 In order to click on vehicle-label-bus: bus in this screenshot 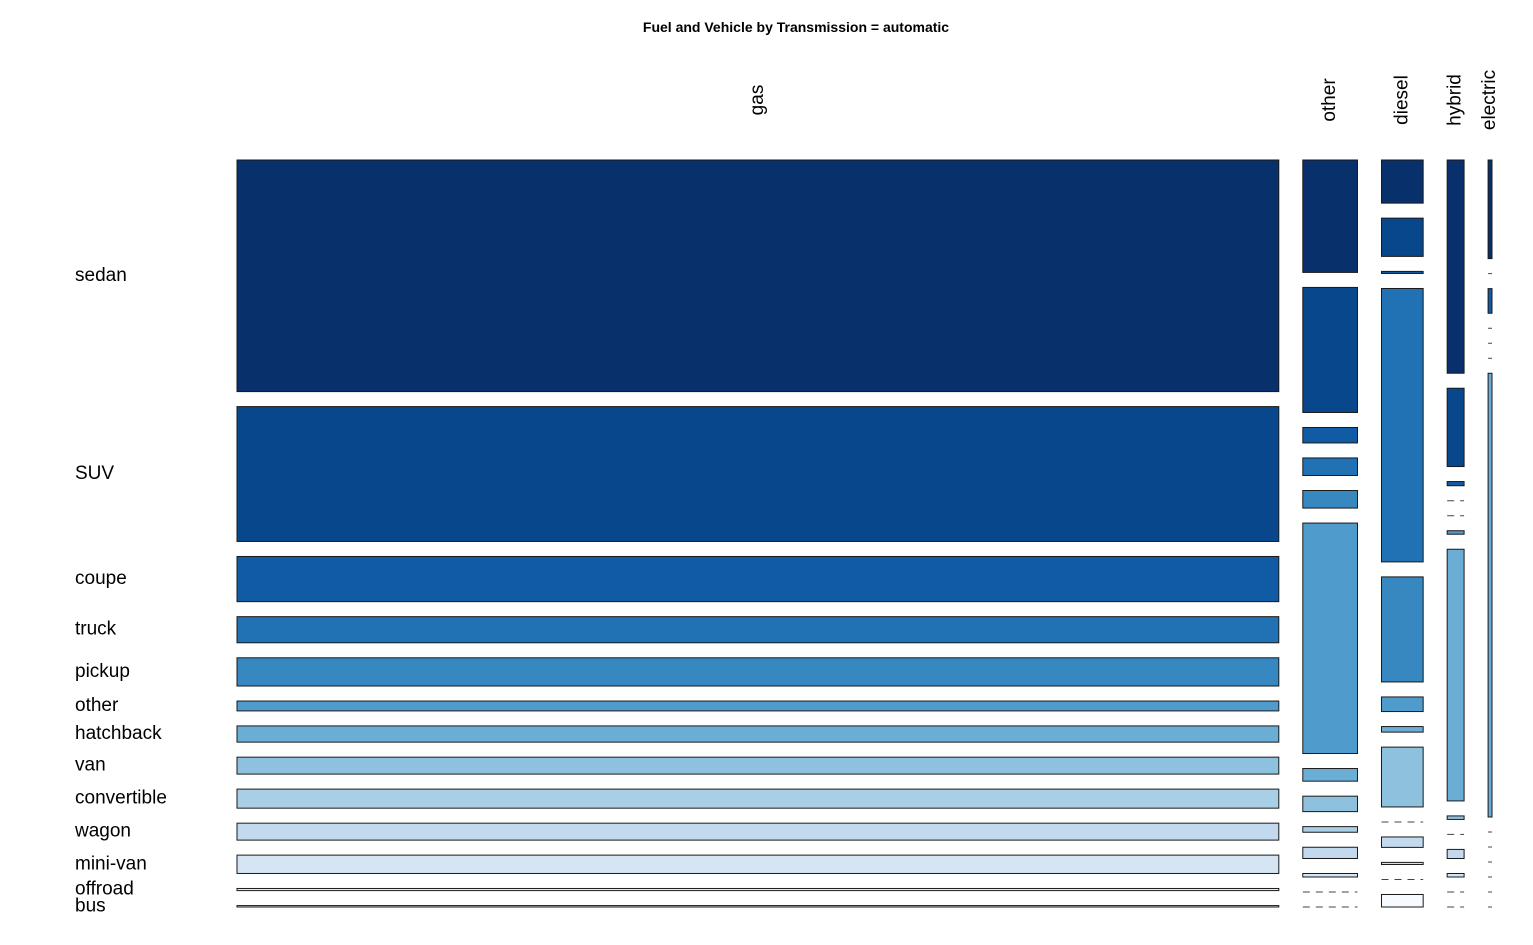, I will do `click(90, 905)`.